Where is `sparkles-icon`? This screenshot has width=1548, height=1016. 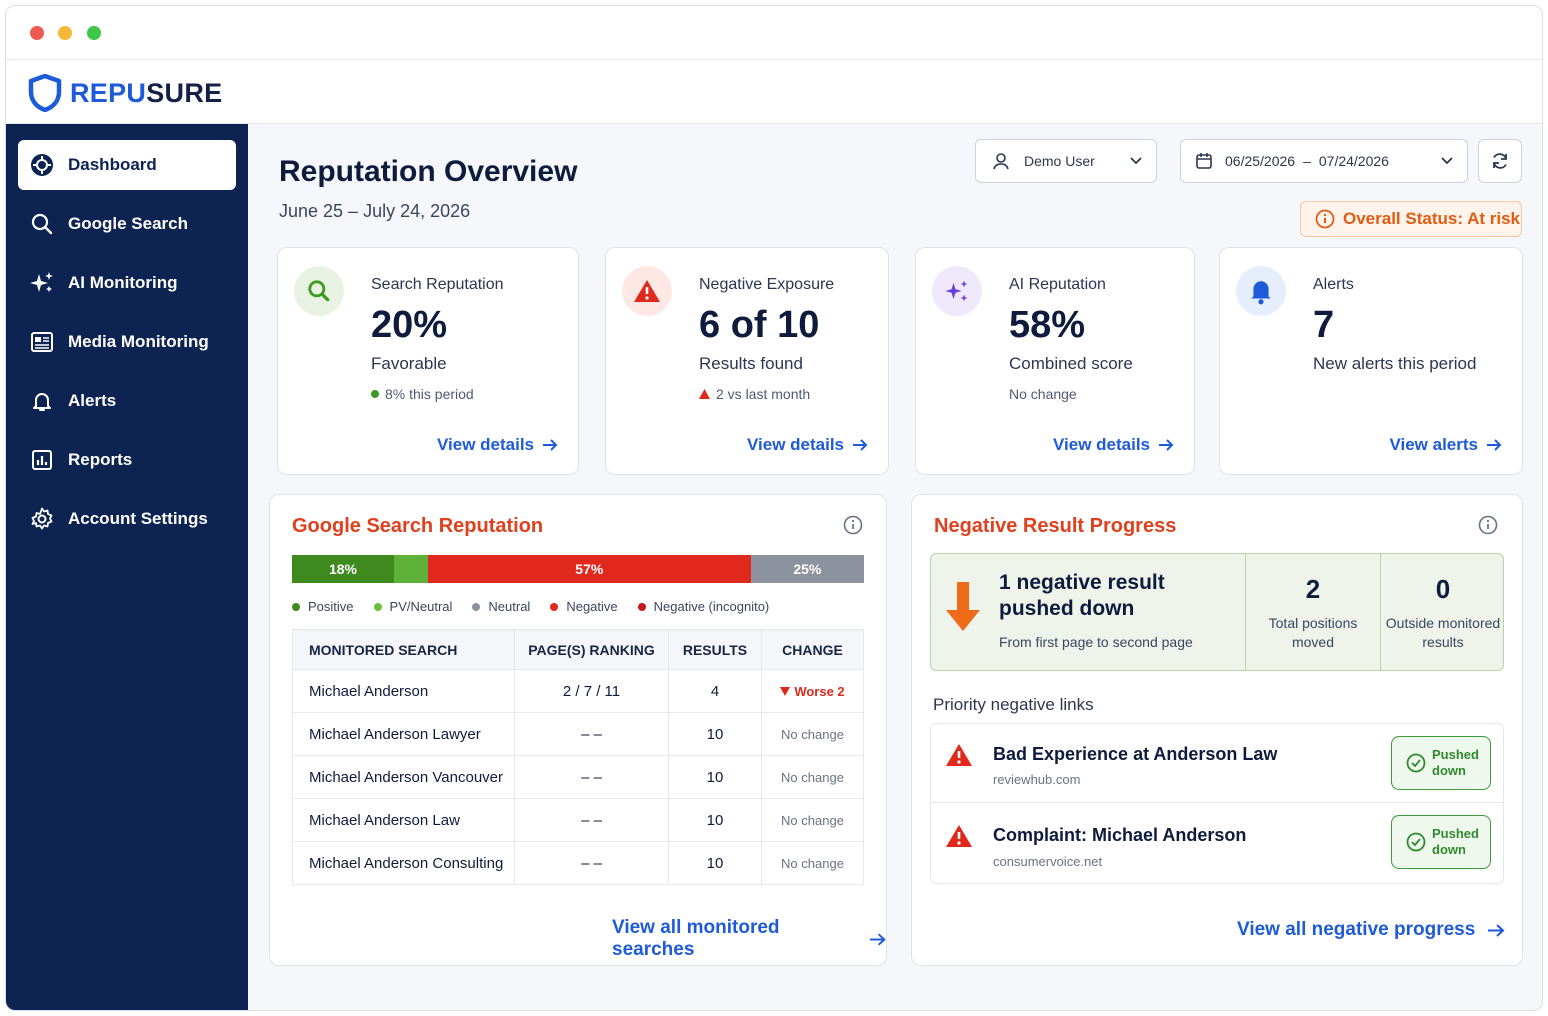
sparkles-icon is located at coordinates (41, 282).